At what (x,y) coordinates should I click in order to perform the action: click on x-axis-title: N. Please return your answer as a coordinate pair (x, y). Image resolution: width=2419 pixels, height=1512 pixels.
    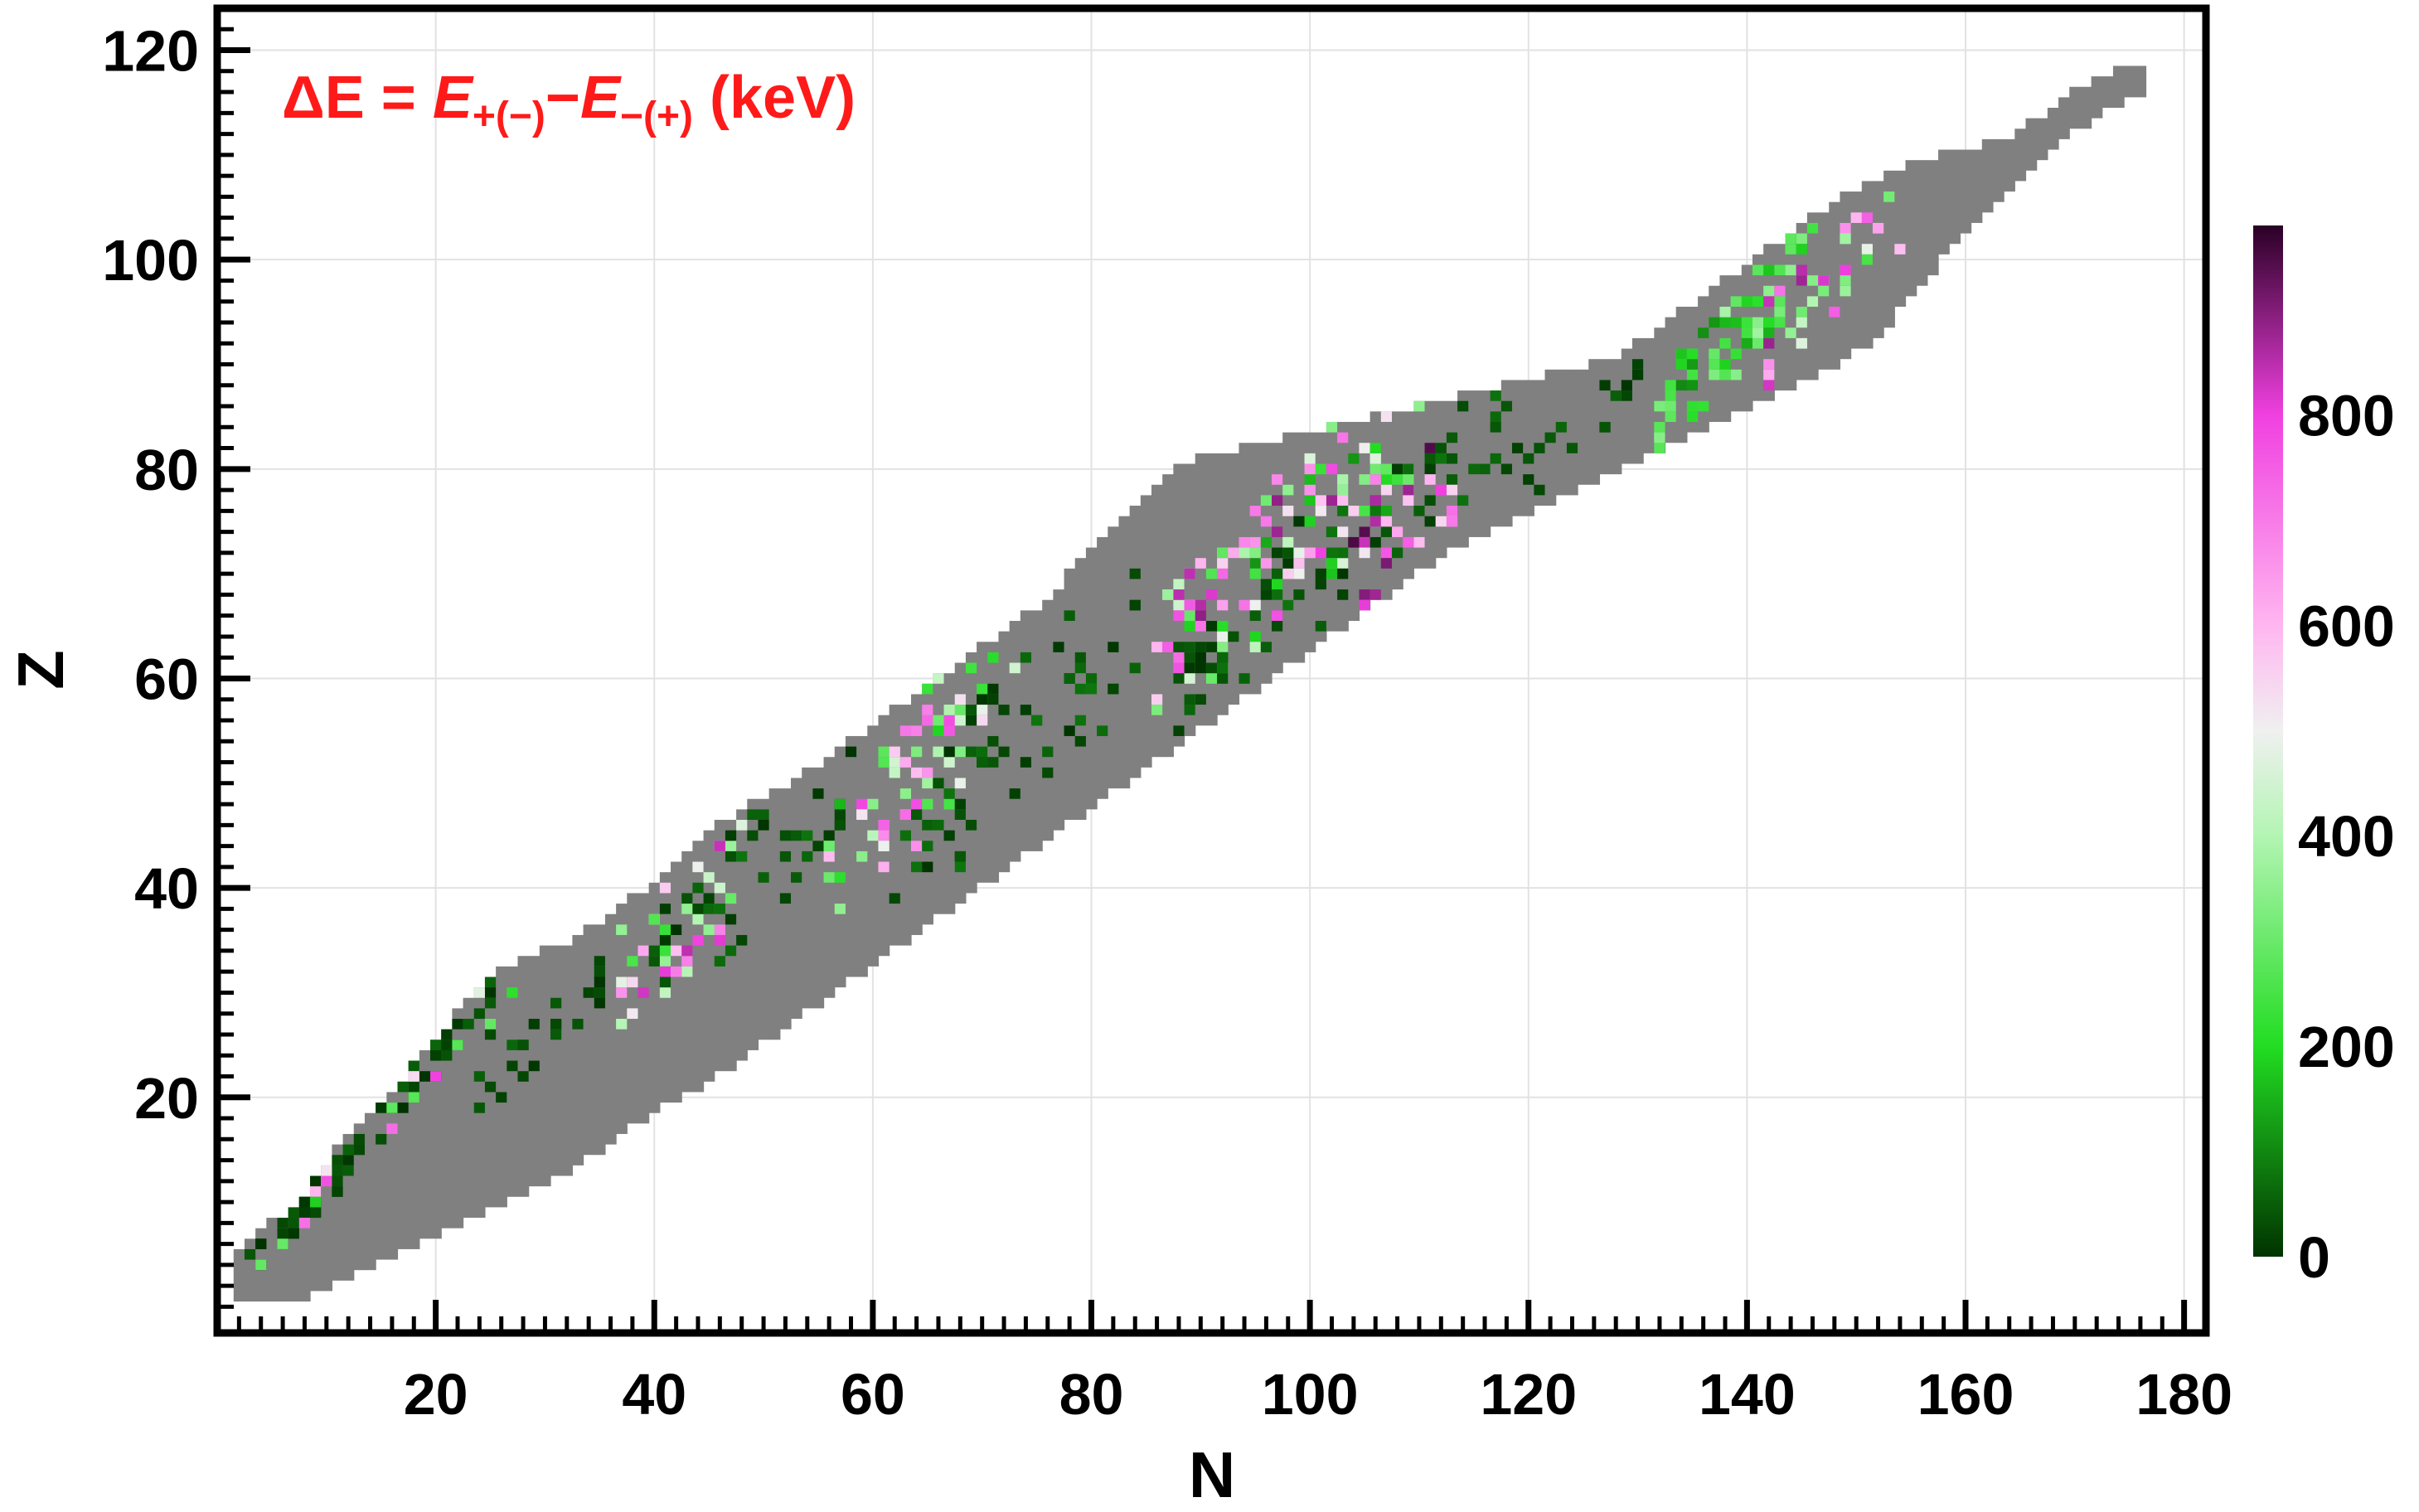
    Looking at the image, I should click on (1212, 1473).